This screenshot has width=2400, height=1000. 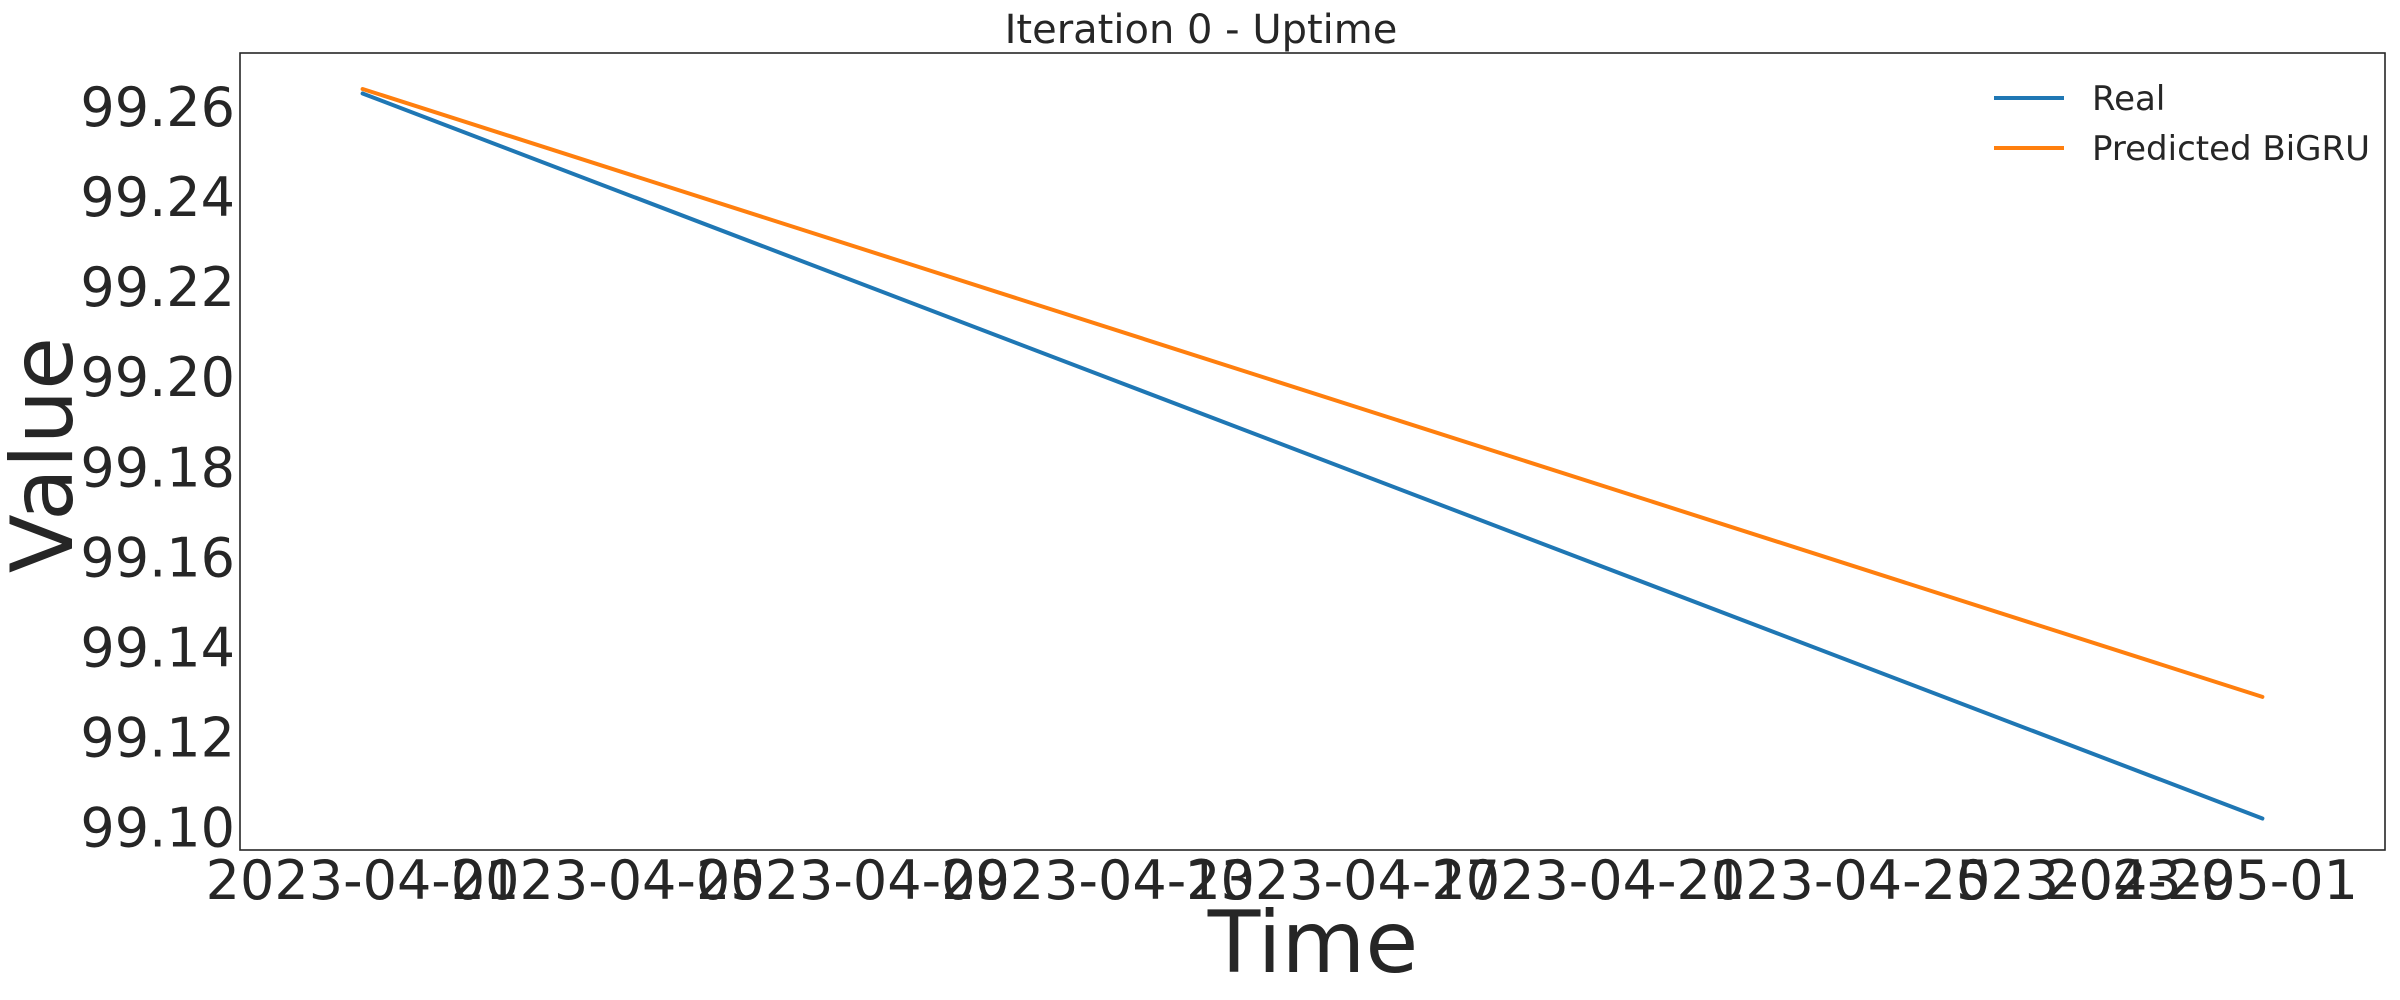 What do you see at coordinates (1833, 880) in the screenshot?
I see `x-tick-label: 2023-04-25` at bounding box center [1833, 880].